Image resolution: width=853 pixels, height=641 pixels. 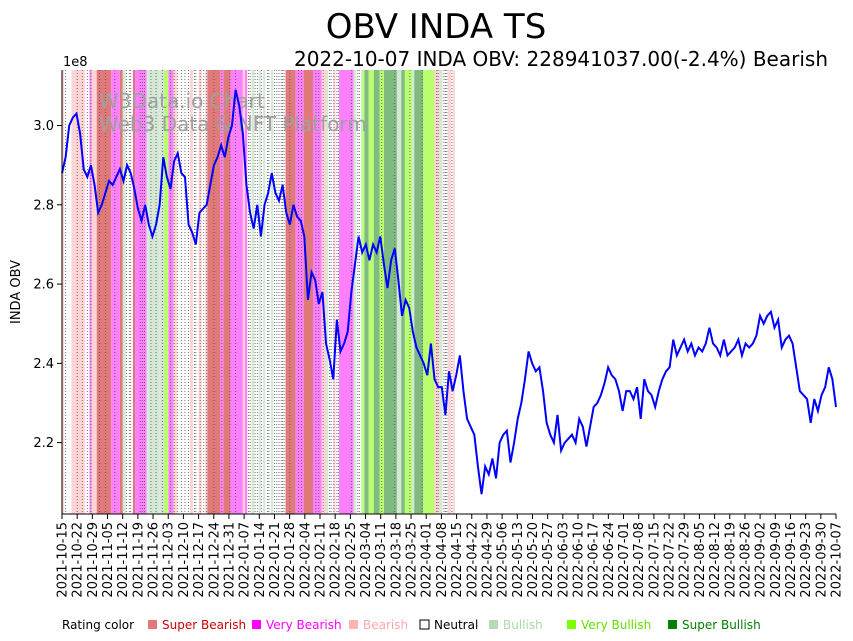 I want to click on x-tick-label: 2022-05-27, so click(x=548, y=560).